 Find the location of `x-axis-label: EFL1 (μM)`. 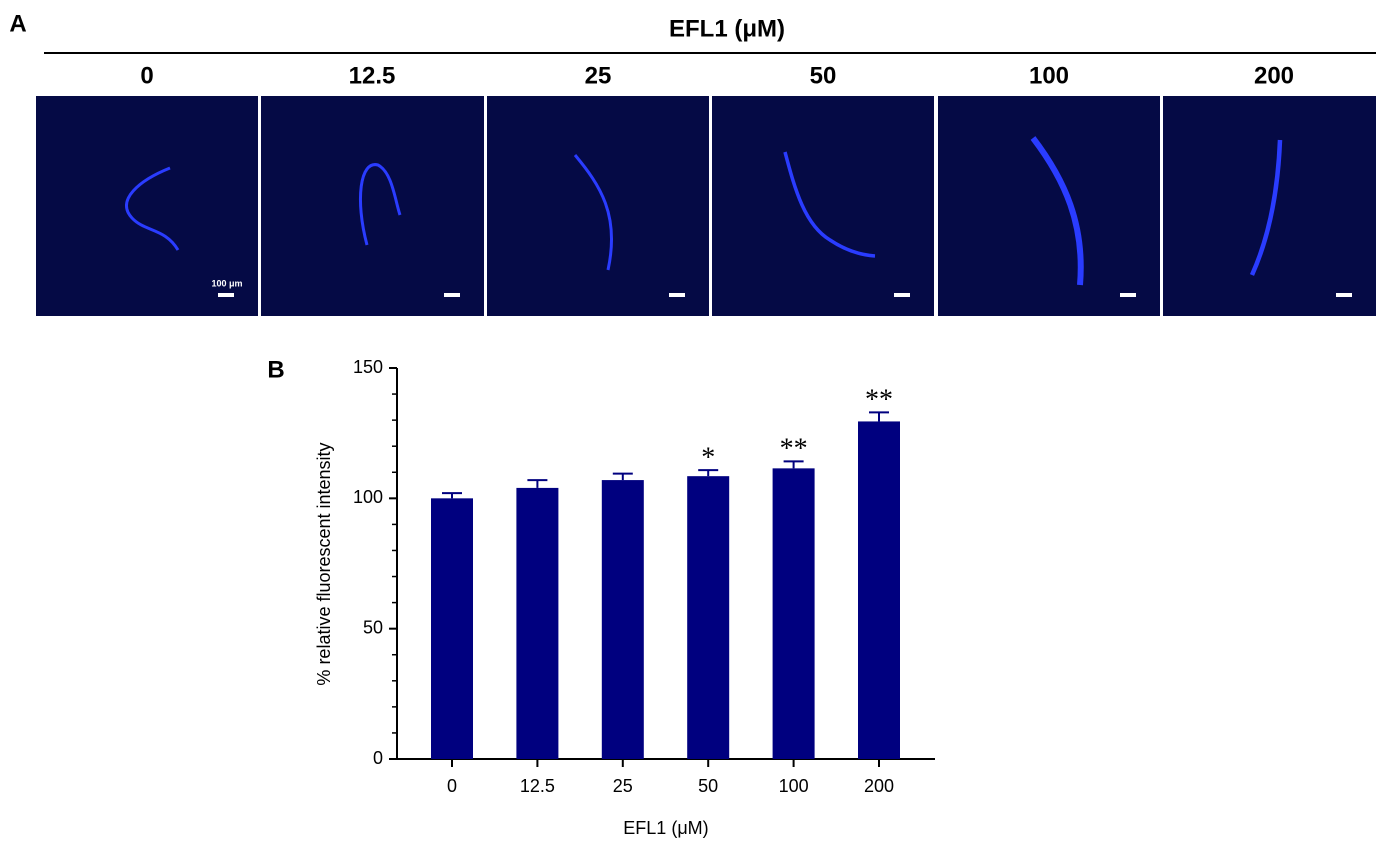

x-axis-label: EFL1 (μM) is located at coordinates (665, 828).